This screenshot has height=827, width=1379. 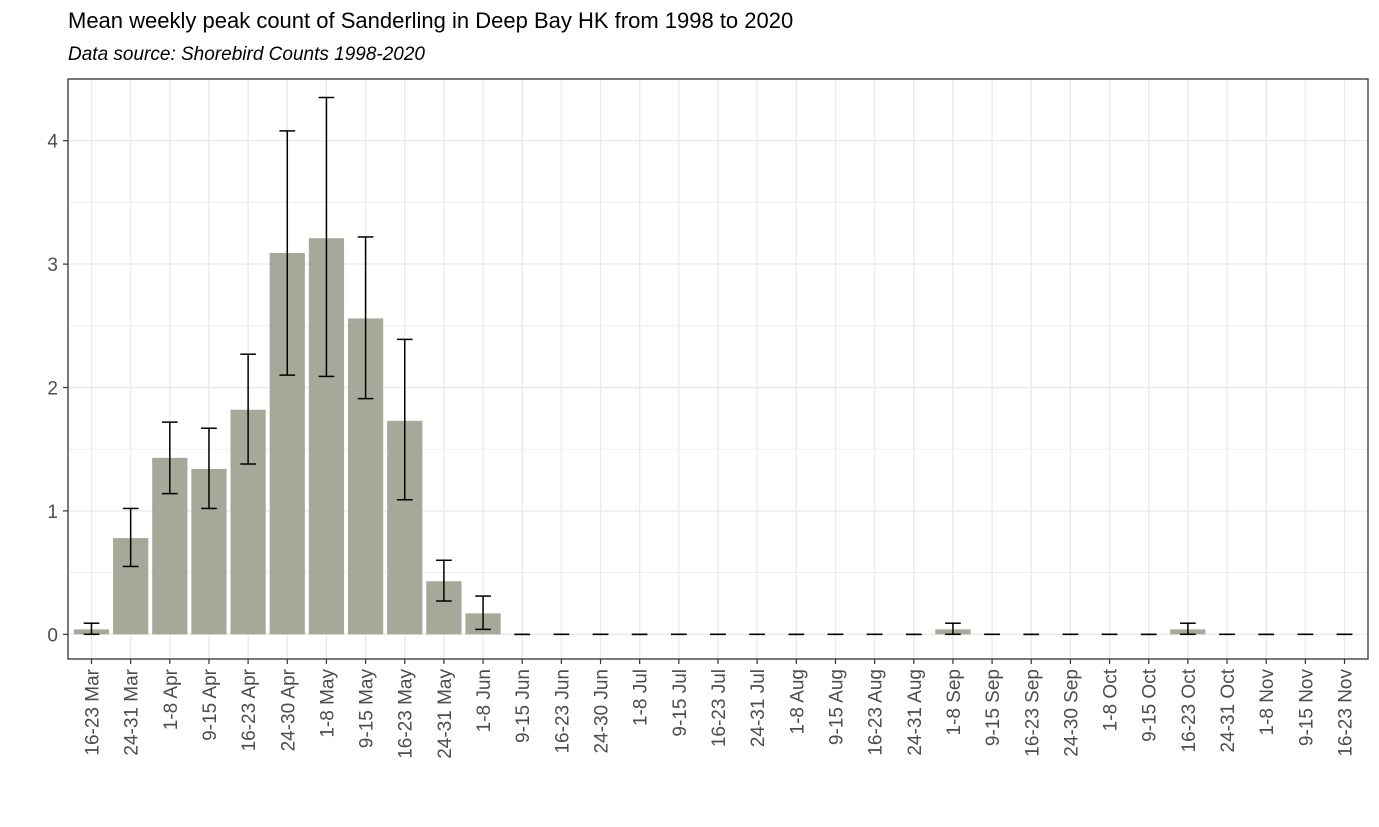 What do you see at coordinates (92, 711) in the screenshot?
I see `x-tick-label: 16-23 Mar` at bounding box center [92, 711].